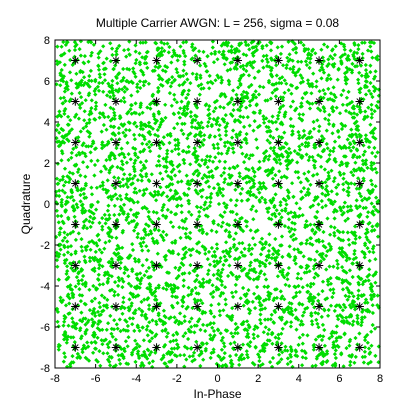 This screenshot has height=420, width=420. I want to click on y-tick-label: -8, so click(45, 369).